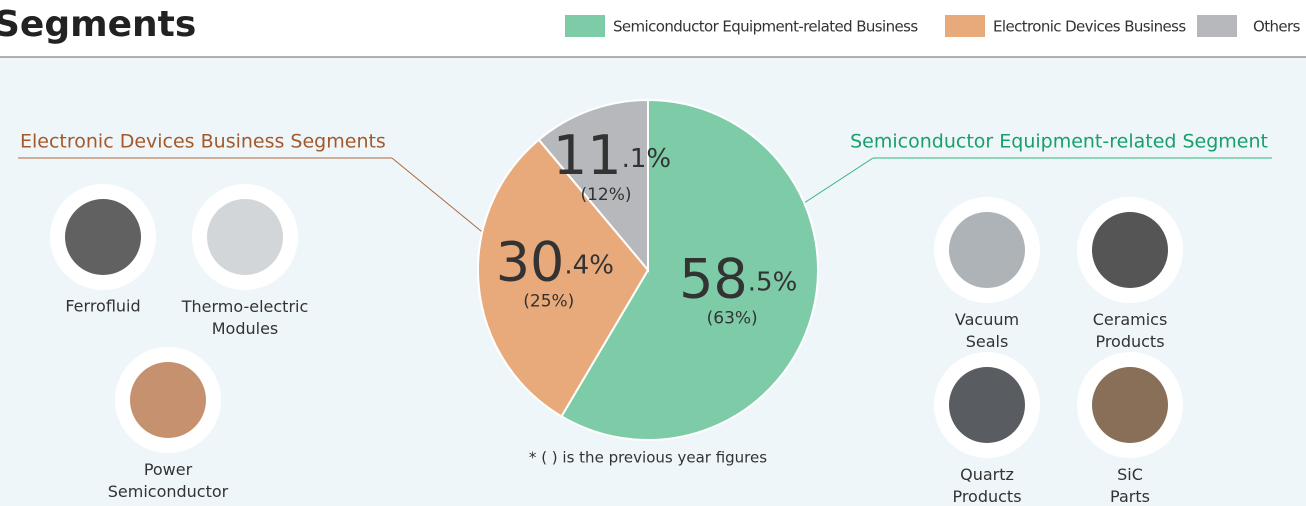 This screenshot has height=506, width=1306. What do you see at coordinates (442, 199) in the screenshot?
I see `callout-leader` at bounding box center [442, 199].